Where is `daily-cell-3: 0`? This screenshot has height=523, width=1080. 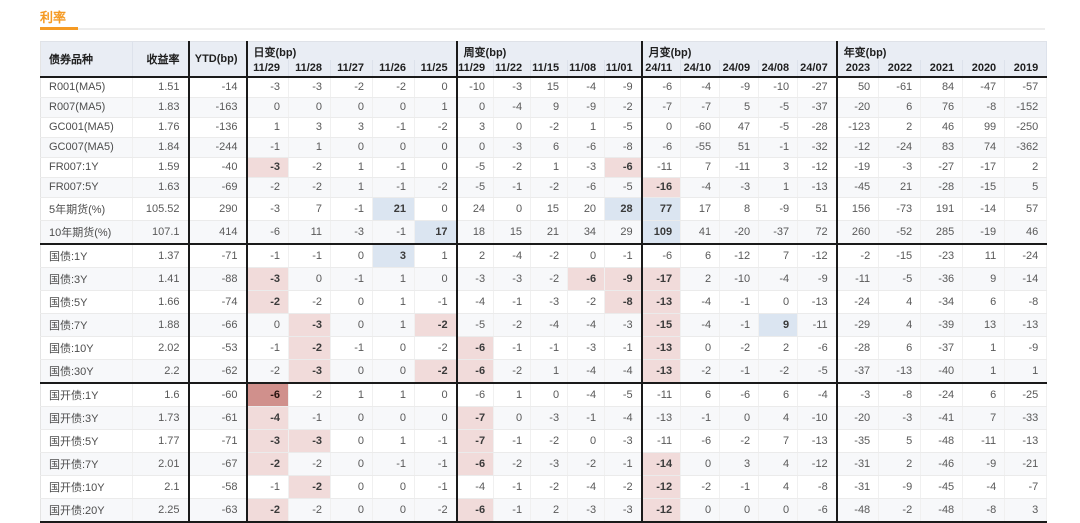
daily-cell-3: 0 is located at coordinates (393, 348).